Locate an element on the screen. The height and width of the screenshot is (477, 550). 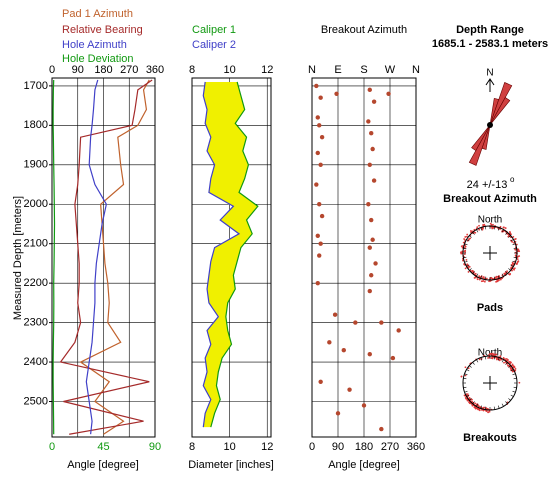
north-label: North is located at coordinates (490, 220).